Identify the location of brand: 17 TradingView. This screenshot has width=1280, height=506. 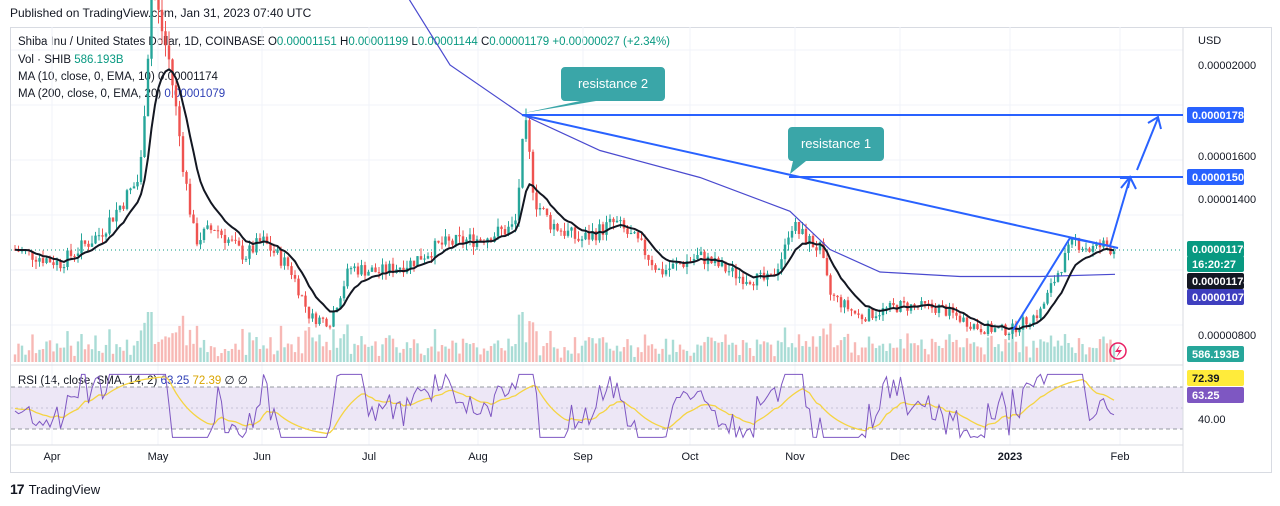
(55, 489).